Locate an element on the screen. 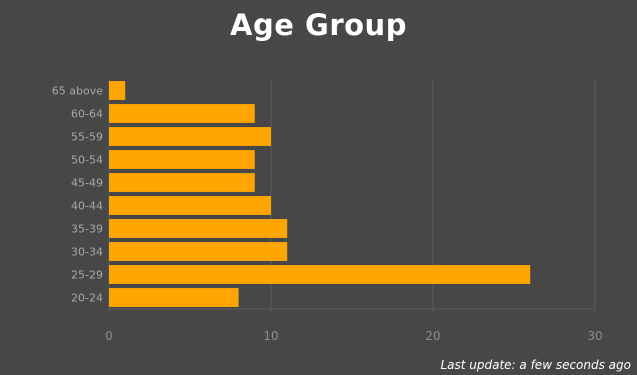 Image resolution: width=637 pixels, height=375 pixels. chart-title: Age Group is located at coordinates (318, 25).